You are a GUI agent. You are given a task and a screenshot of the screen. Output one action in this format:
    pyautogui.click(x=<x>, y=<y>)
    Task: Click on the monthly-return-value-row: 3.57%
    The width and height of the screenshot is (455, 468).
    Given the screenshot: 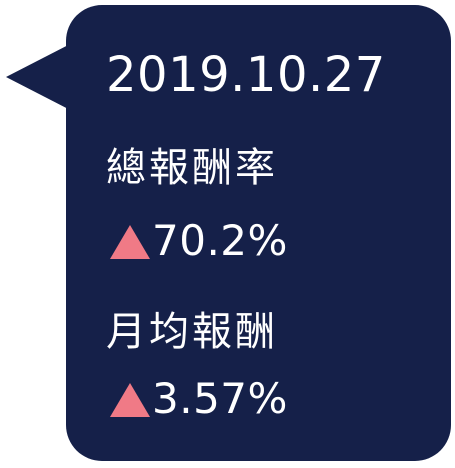 What is the action you would take?
    pyautogui.click(x=199, y=399)
    